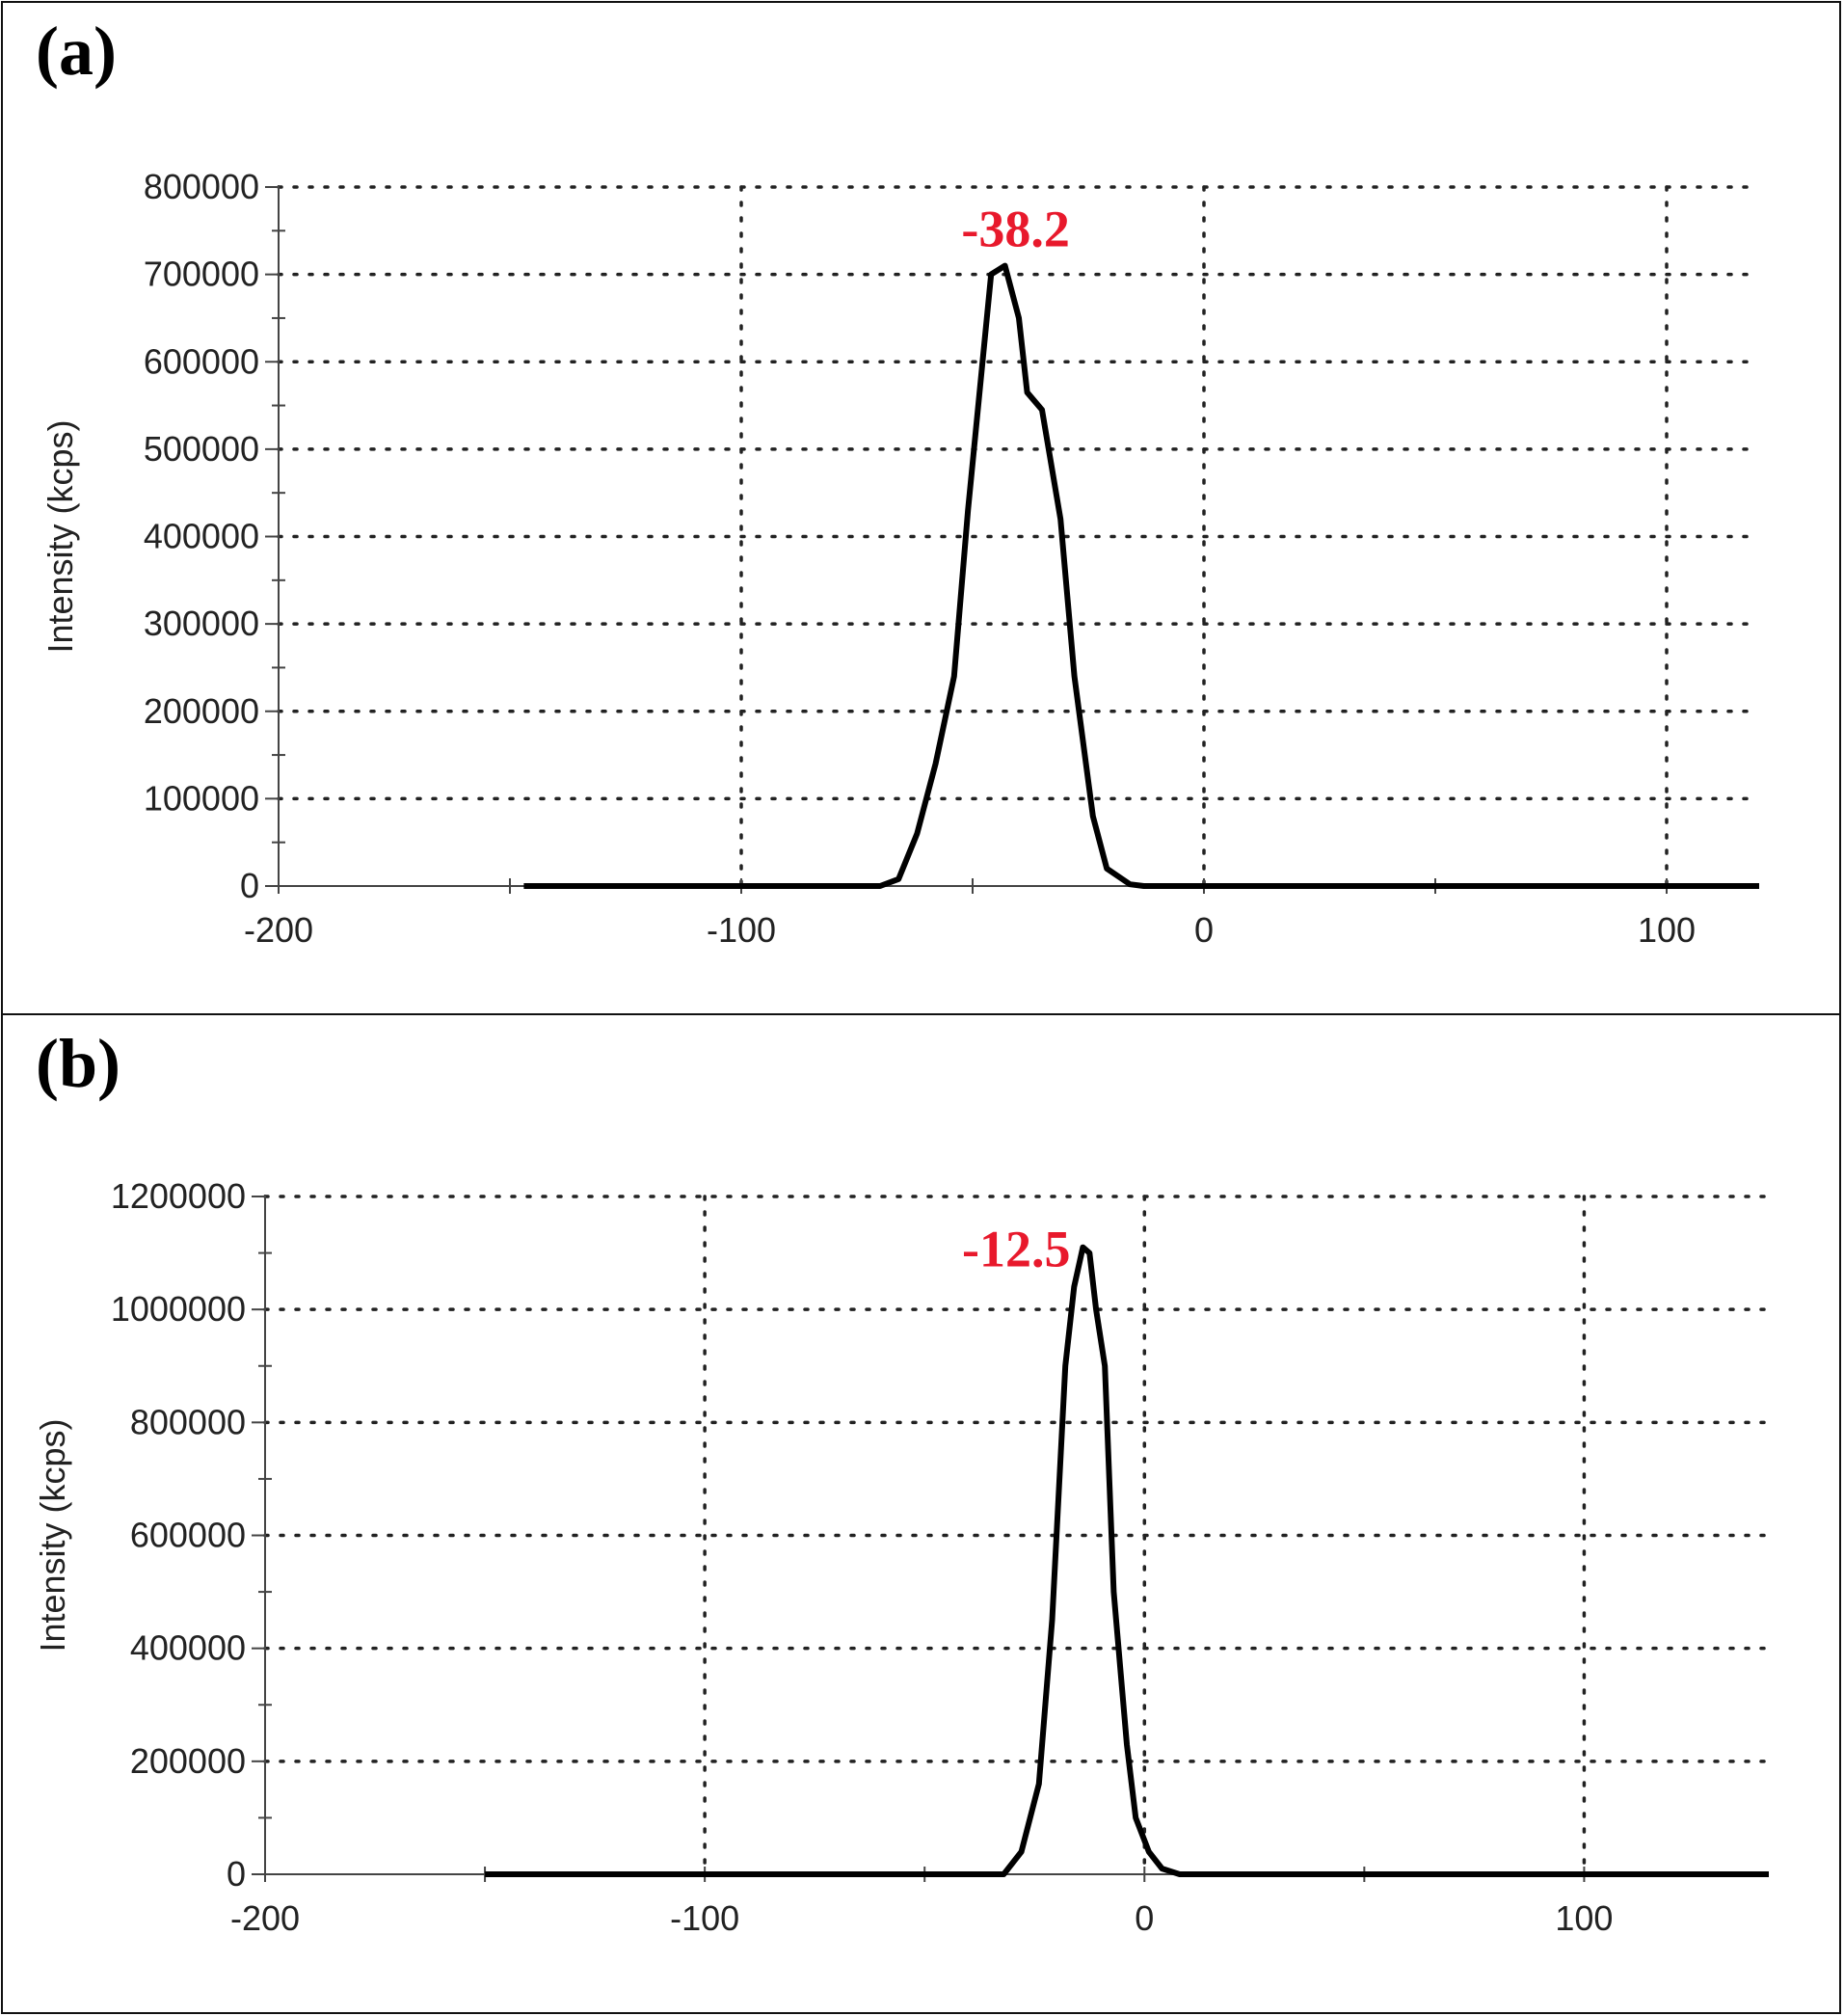  Describe the element at coordinates (76, 51) in the screenshot. I see `panel-label: (a)` at that location.